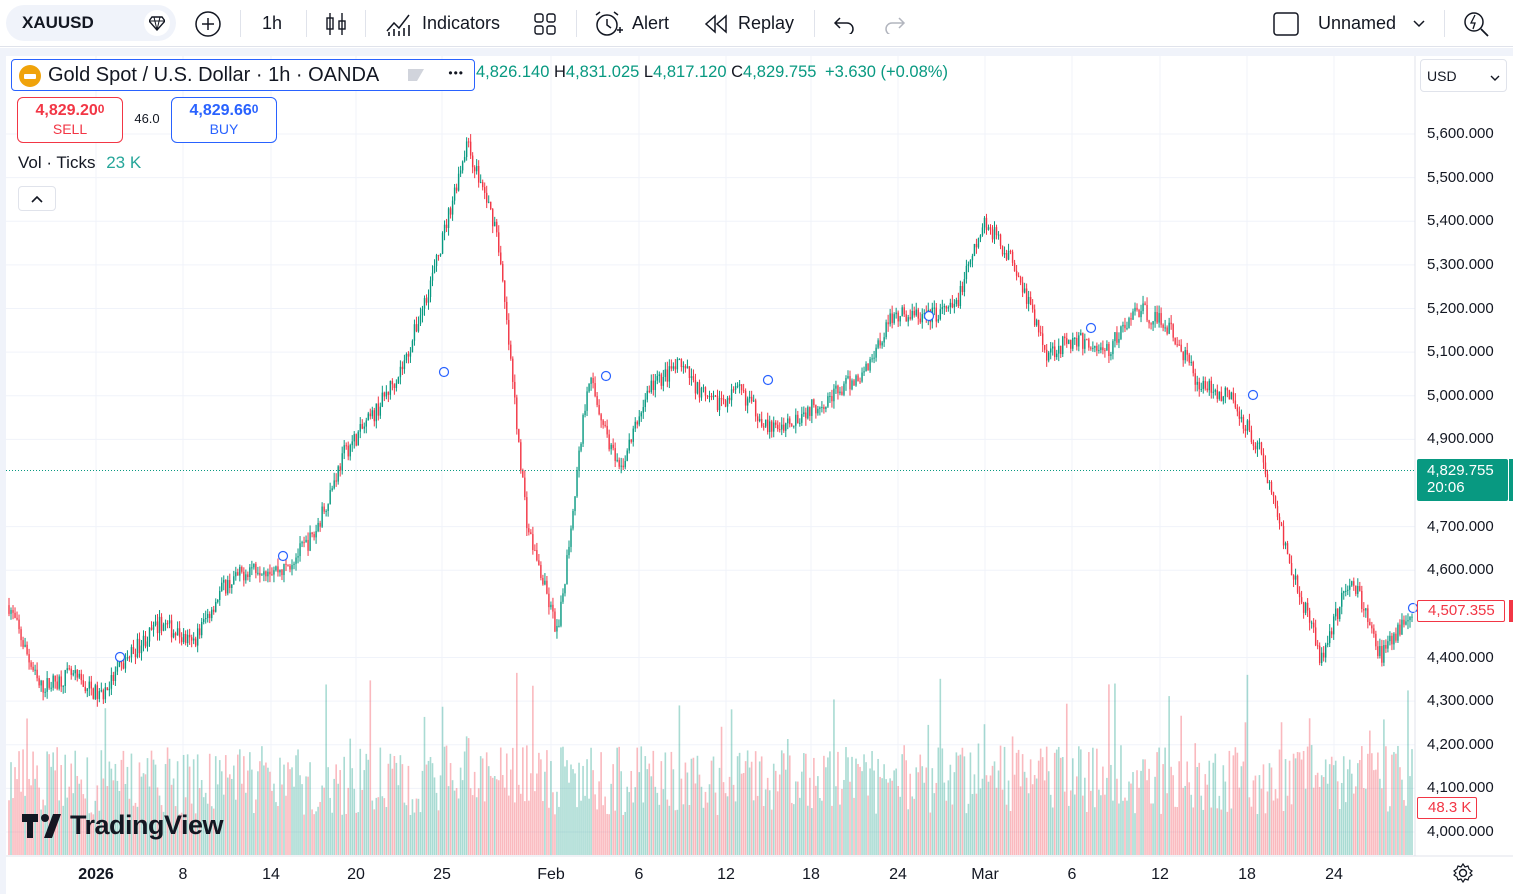 The width and height of the screenshot is (1513, 894). Describe the element at coordinates (243, 75) in the screenshot. I see `symbol-legend: Gold Spot / U.S. Dollar · 1h · OANDA •••` at that location.